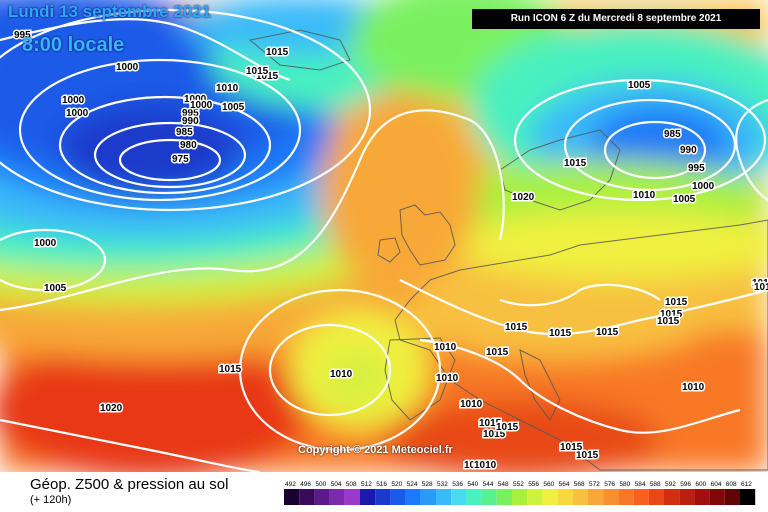 The height and width of the screenshot is (512, 768). Describe the element at coordinates (305, 484) in the screenshot. I see `color-scale-label: 496` at that location.